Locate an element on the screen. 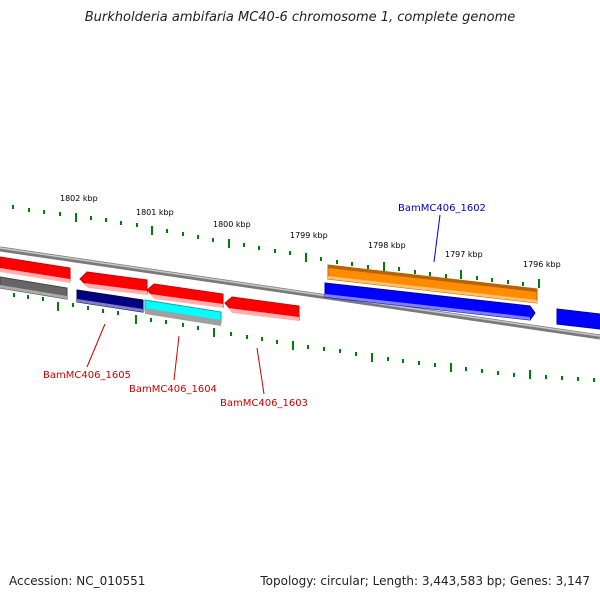 The height and width of the screenshot is (600, 600). accession-text: Accession: NC_010551 is located at coordinates (77, 581).